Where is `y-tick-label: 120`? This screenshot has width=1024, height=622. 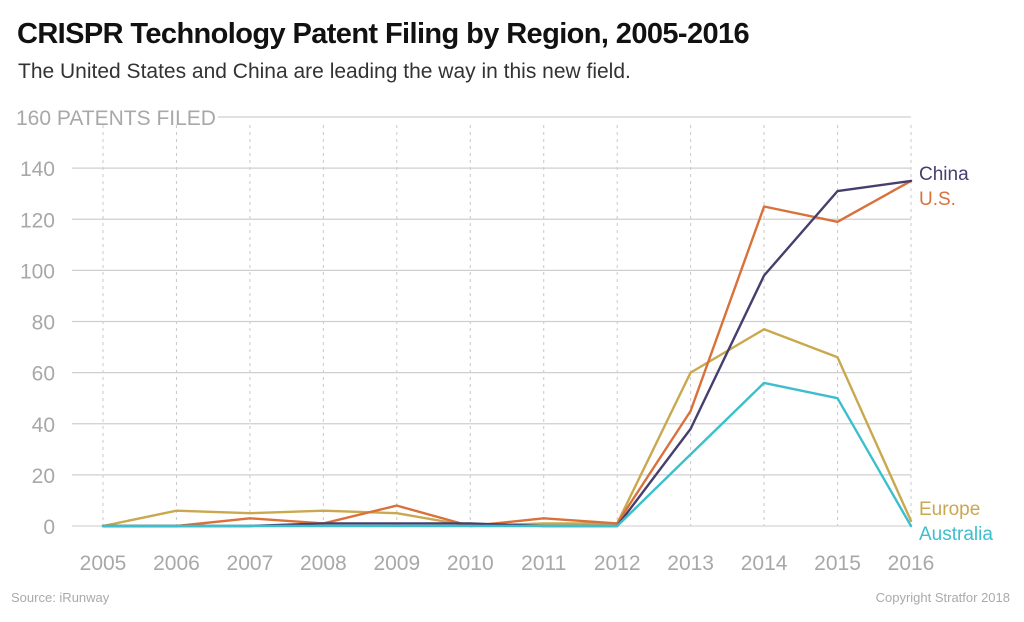
y-tick-label: 120 is located at coordinates (37, 220).